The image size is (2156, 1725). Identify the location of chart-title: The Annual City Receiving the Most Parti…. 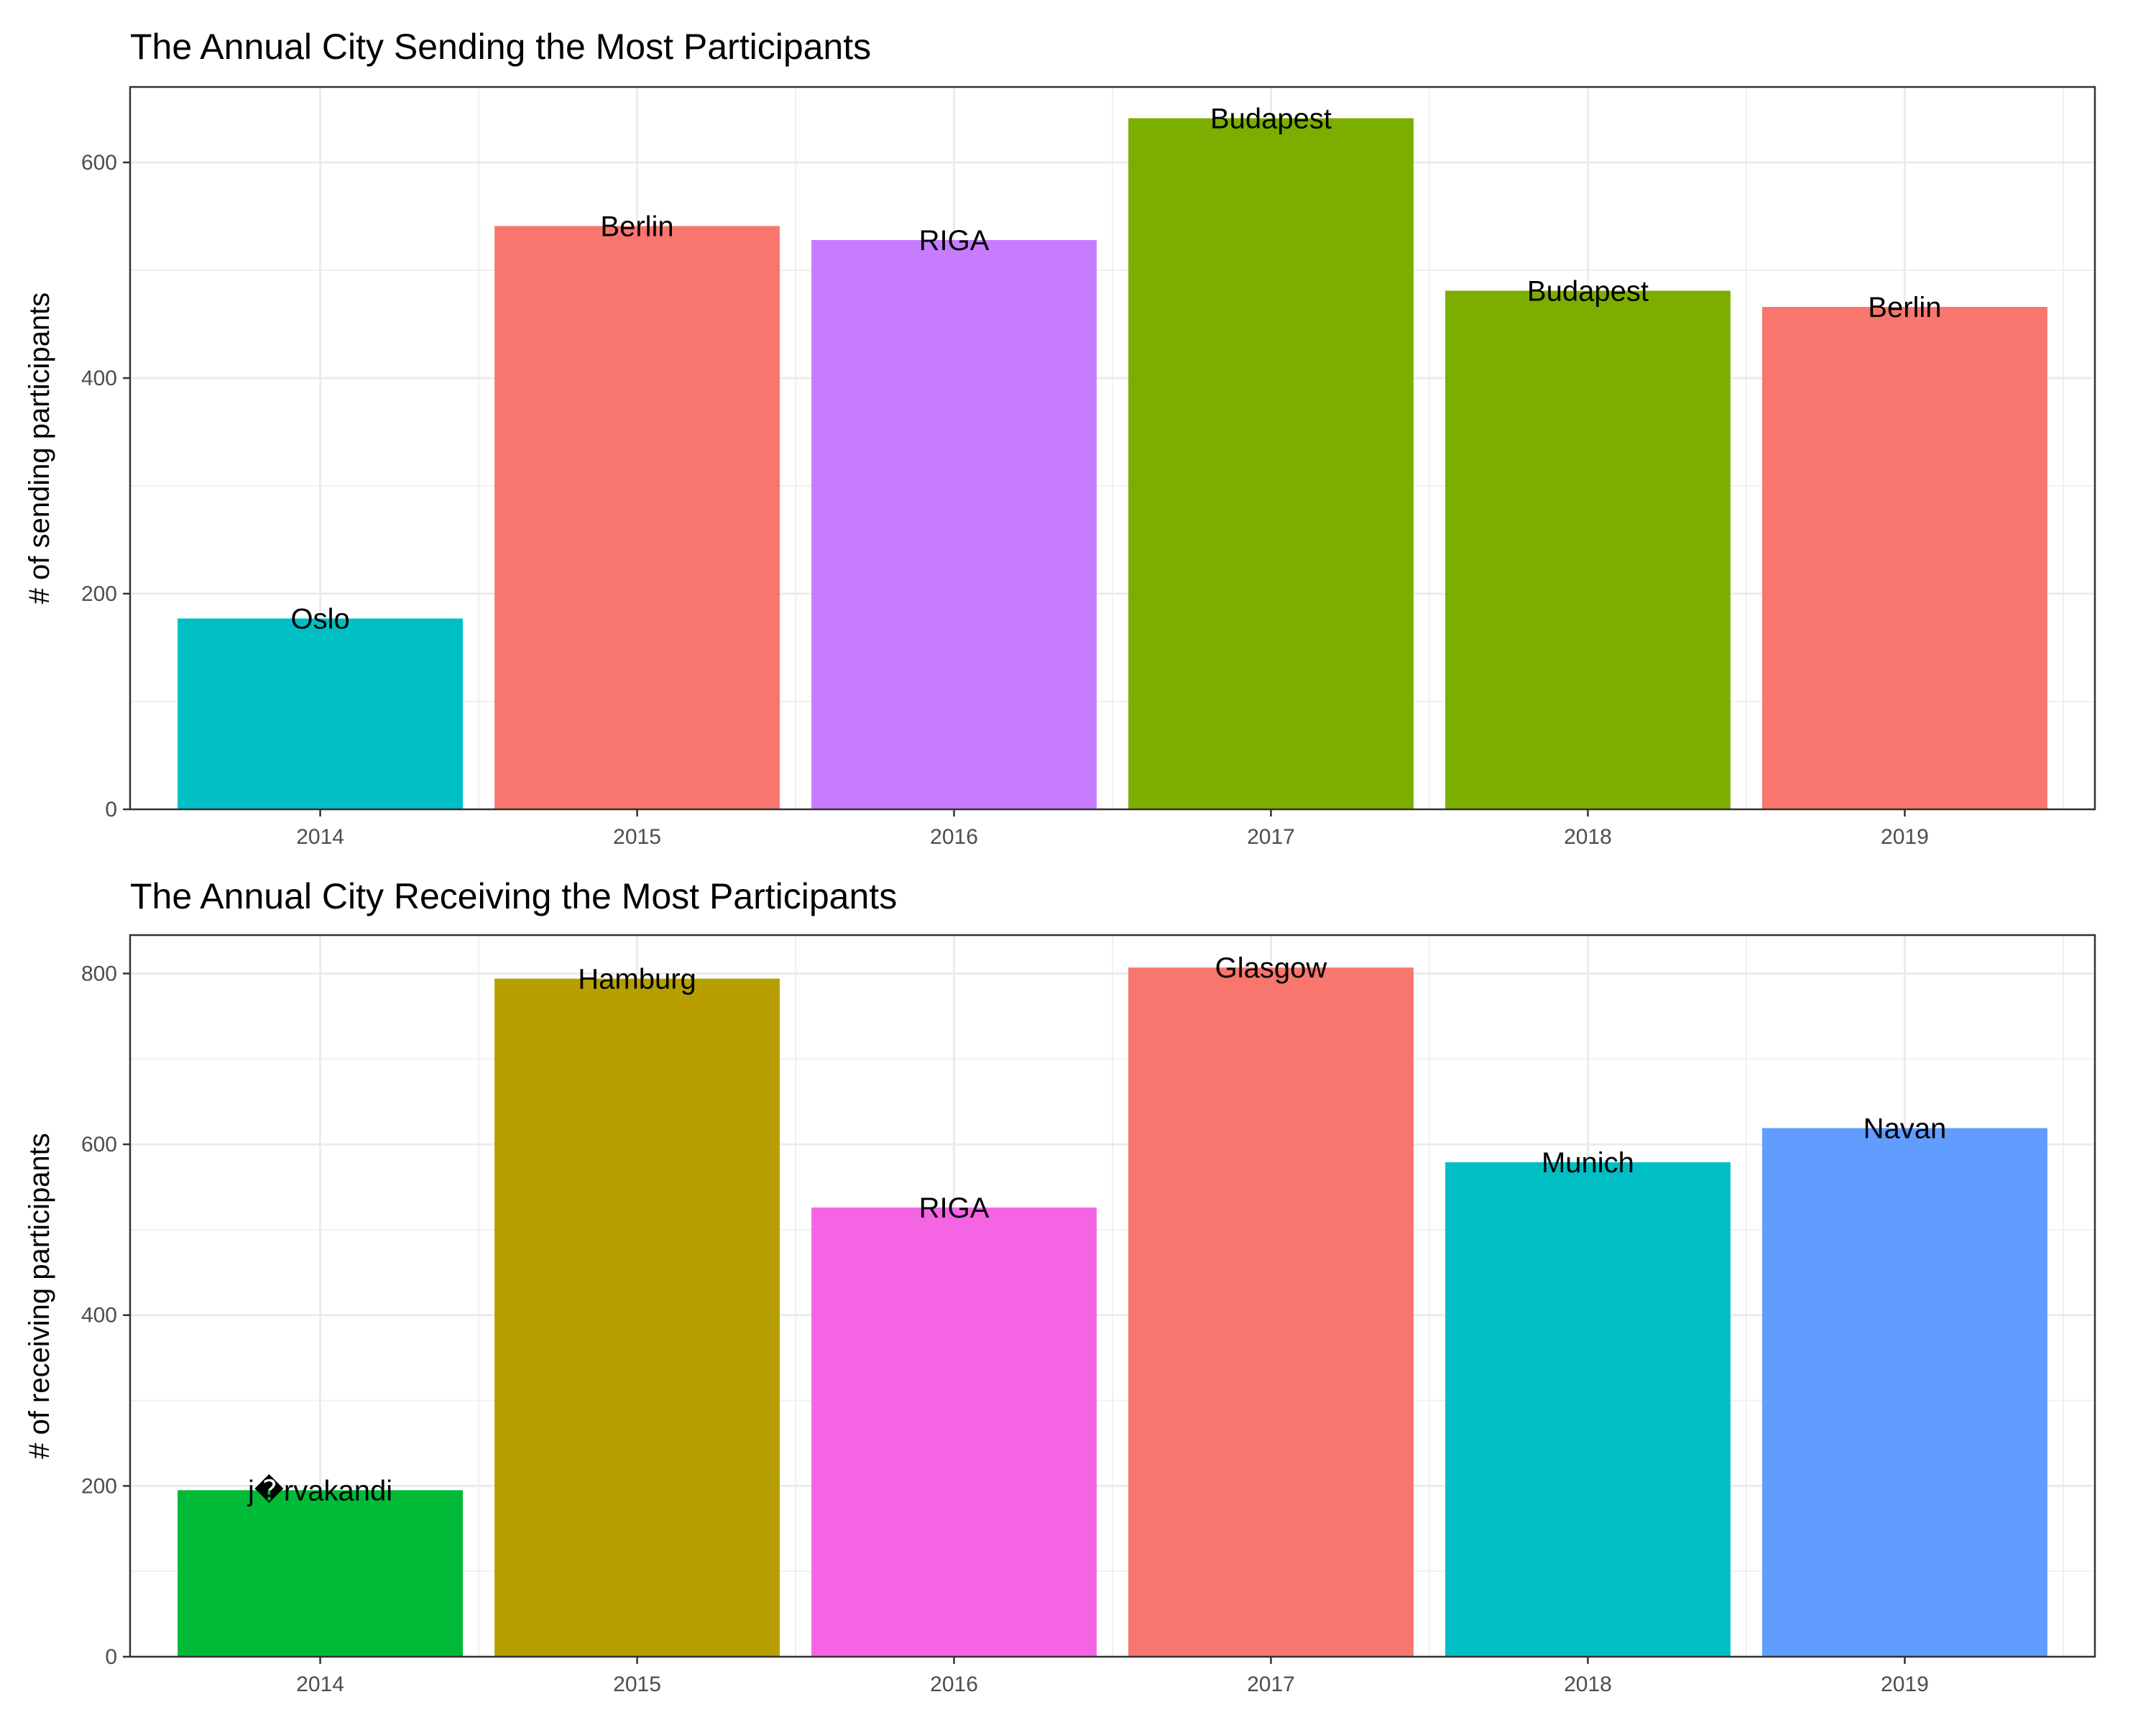
(513, 896).